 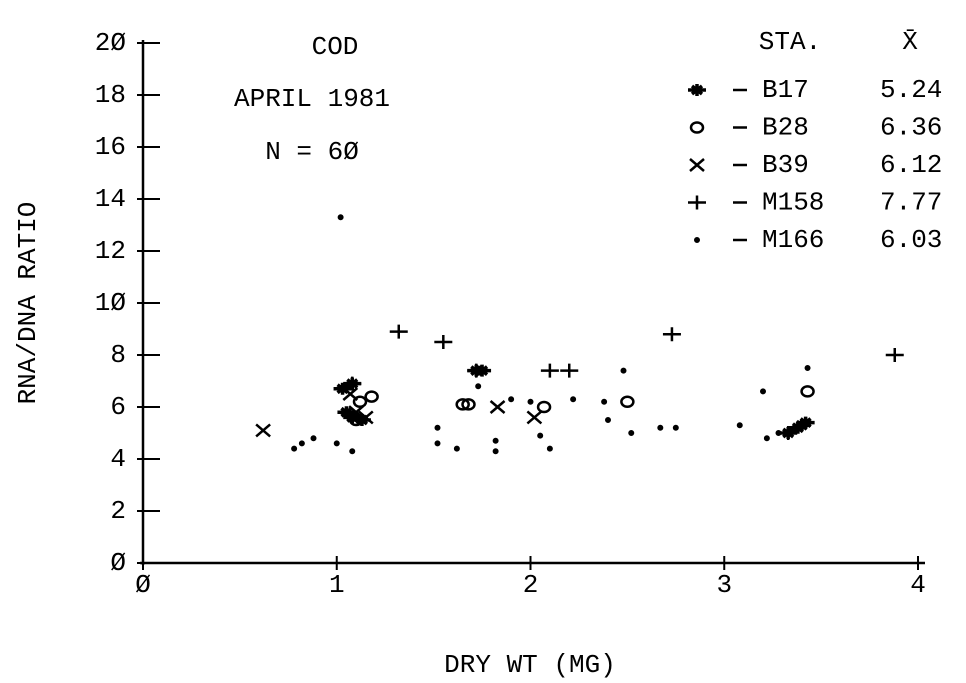 What do you see at coordinates (911, 240) in the screenshot?
I see `legend-mean: 6.03` at bounding box center [911, 240].